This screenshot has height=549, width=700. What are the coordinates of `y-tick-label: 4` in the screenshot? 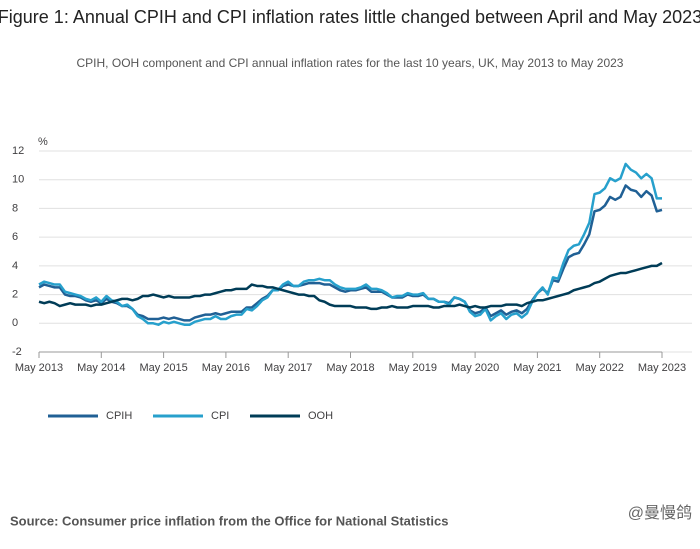 It's located at (15, 266).